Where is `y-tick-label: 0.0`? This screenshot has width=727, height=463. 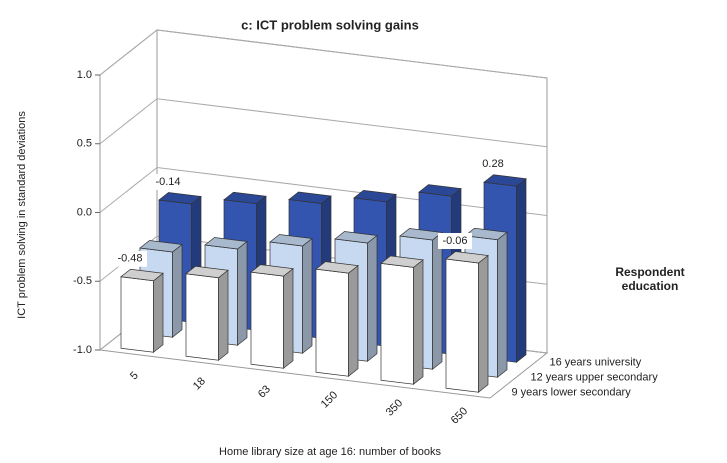
y-tick-label: 0.0 is located at coordinates (84, 212).